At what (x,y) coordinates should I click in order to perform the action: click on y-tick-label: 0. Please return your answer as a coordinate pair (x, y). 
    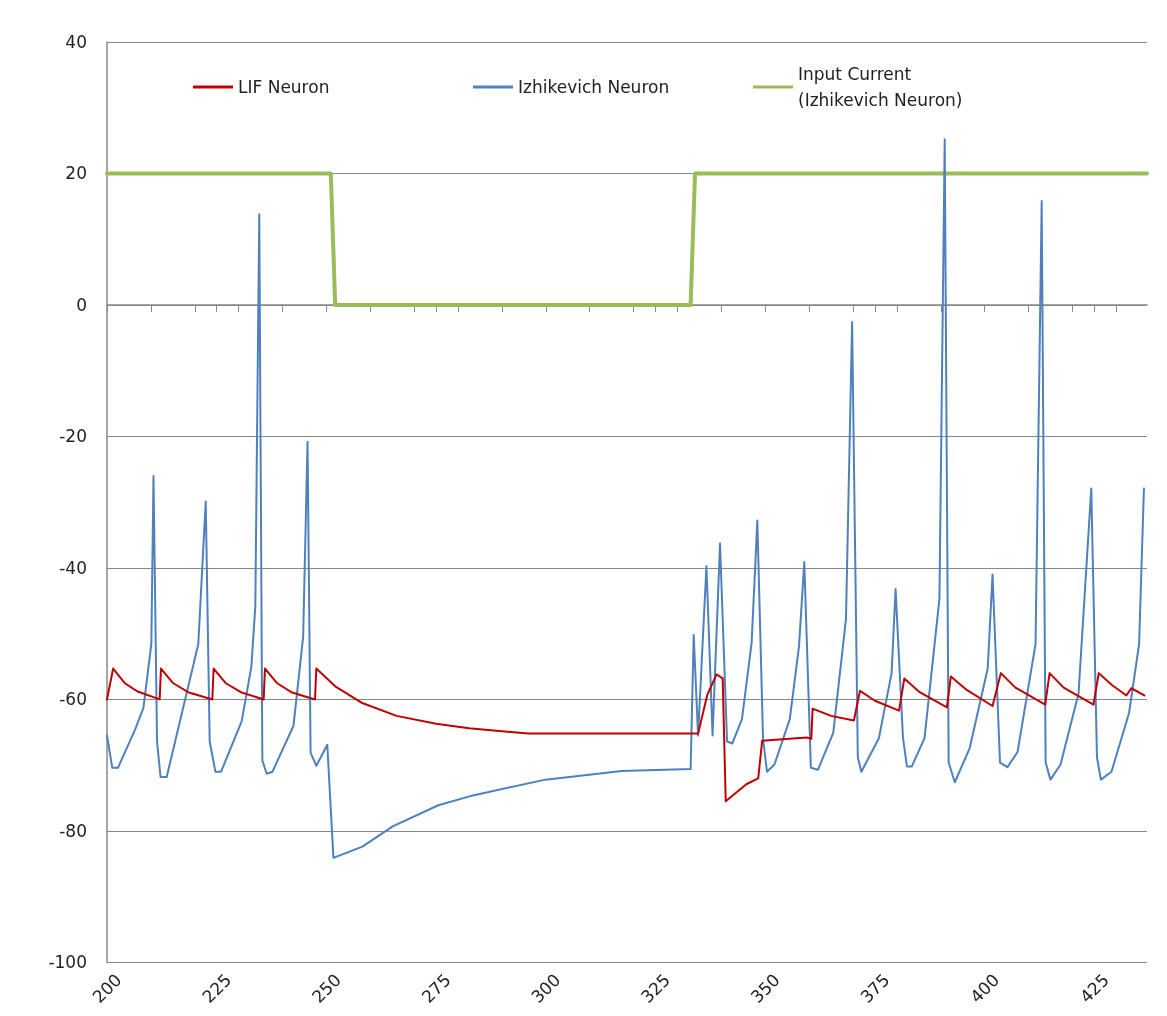
    Looking at the image, I should click on (81, 304).